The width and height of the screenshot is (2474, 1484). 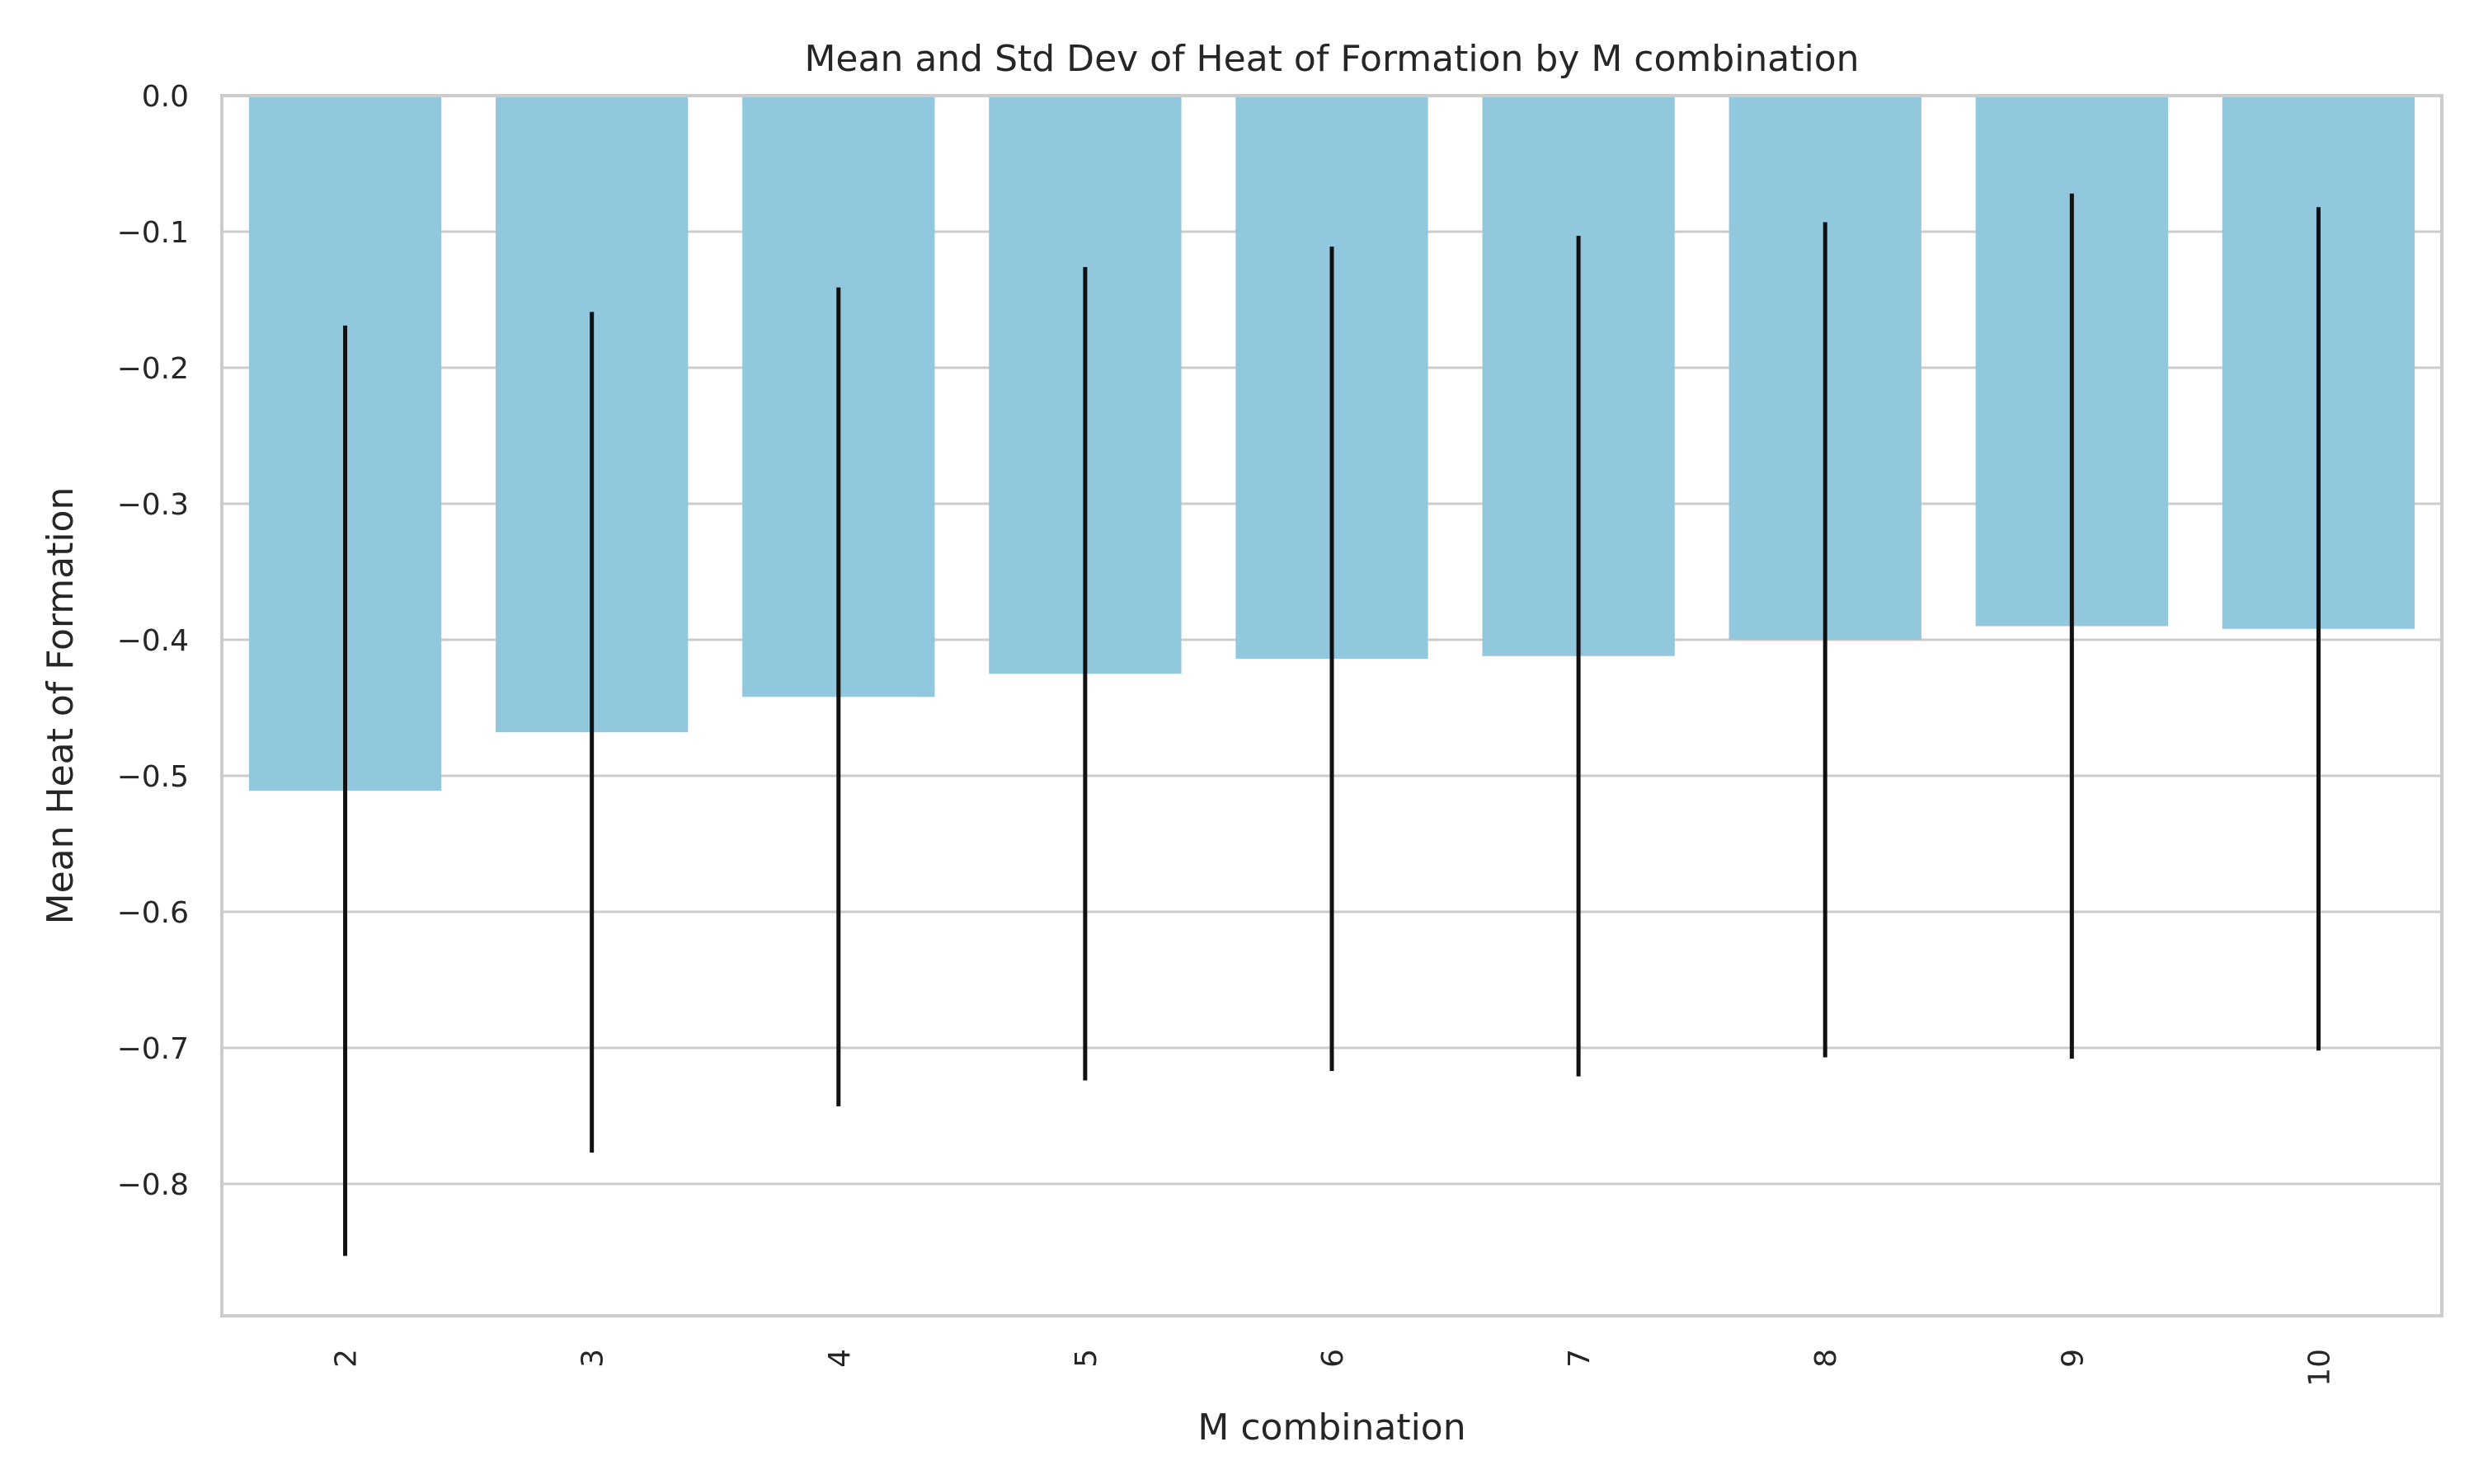 I want to click on y-tick-label: −0.1, so click(x=153, y=233).